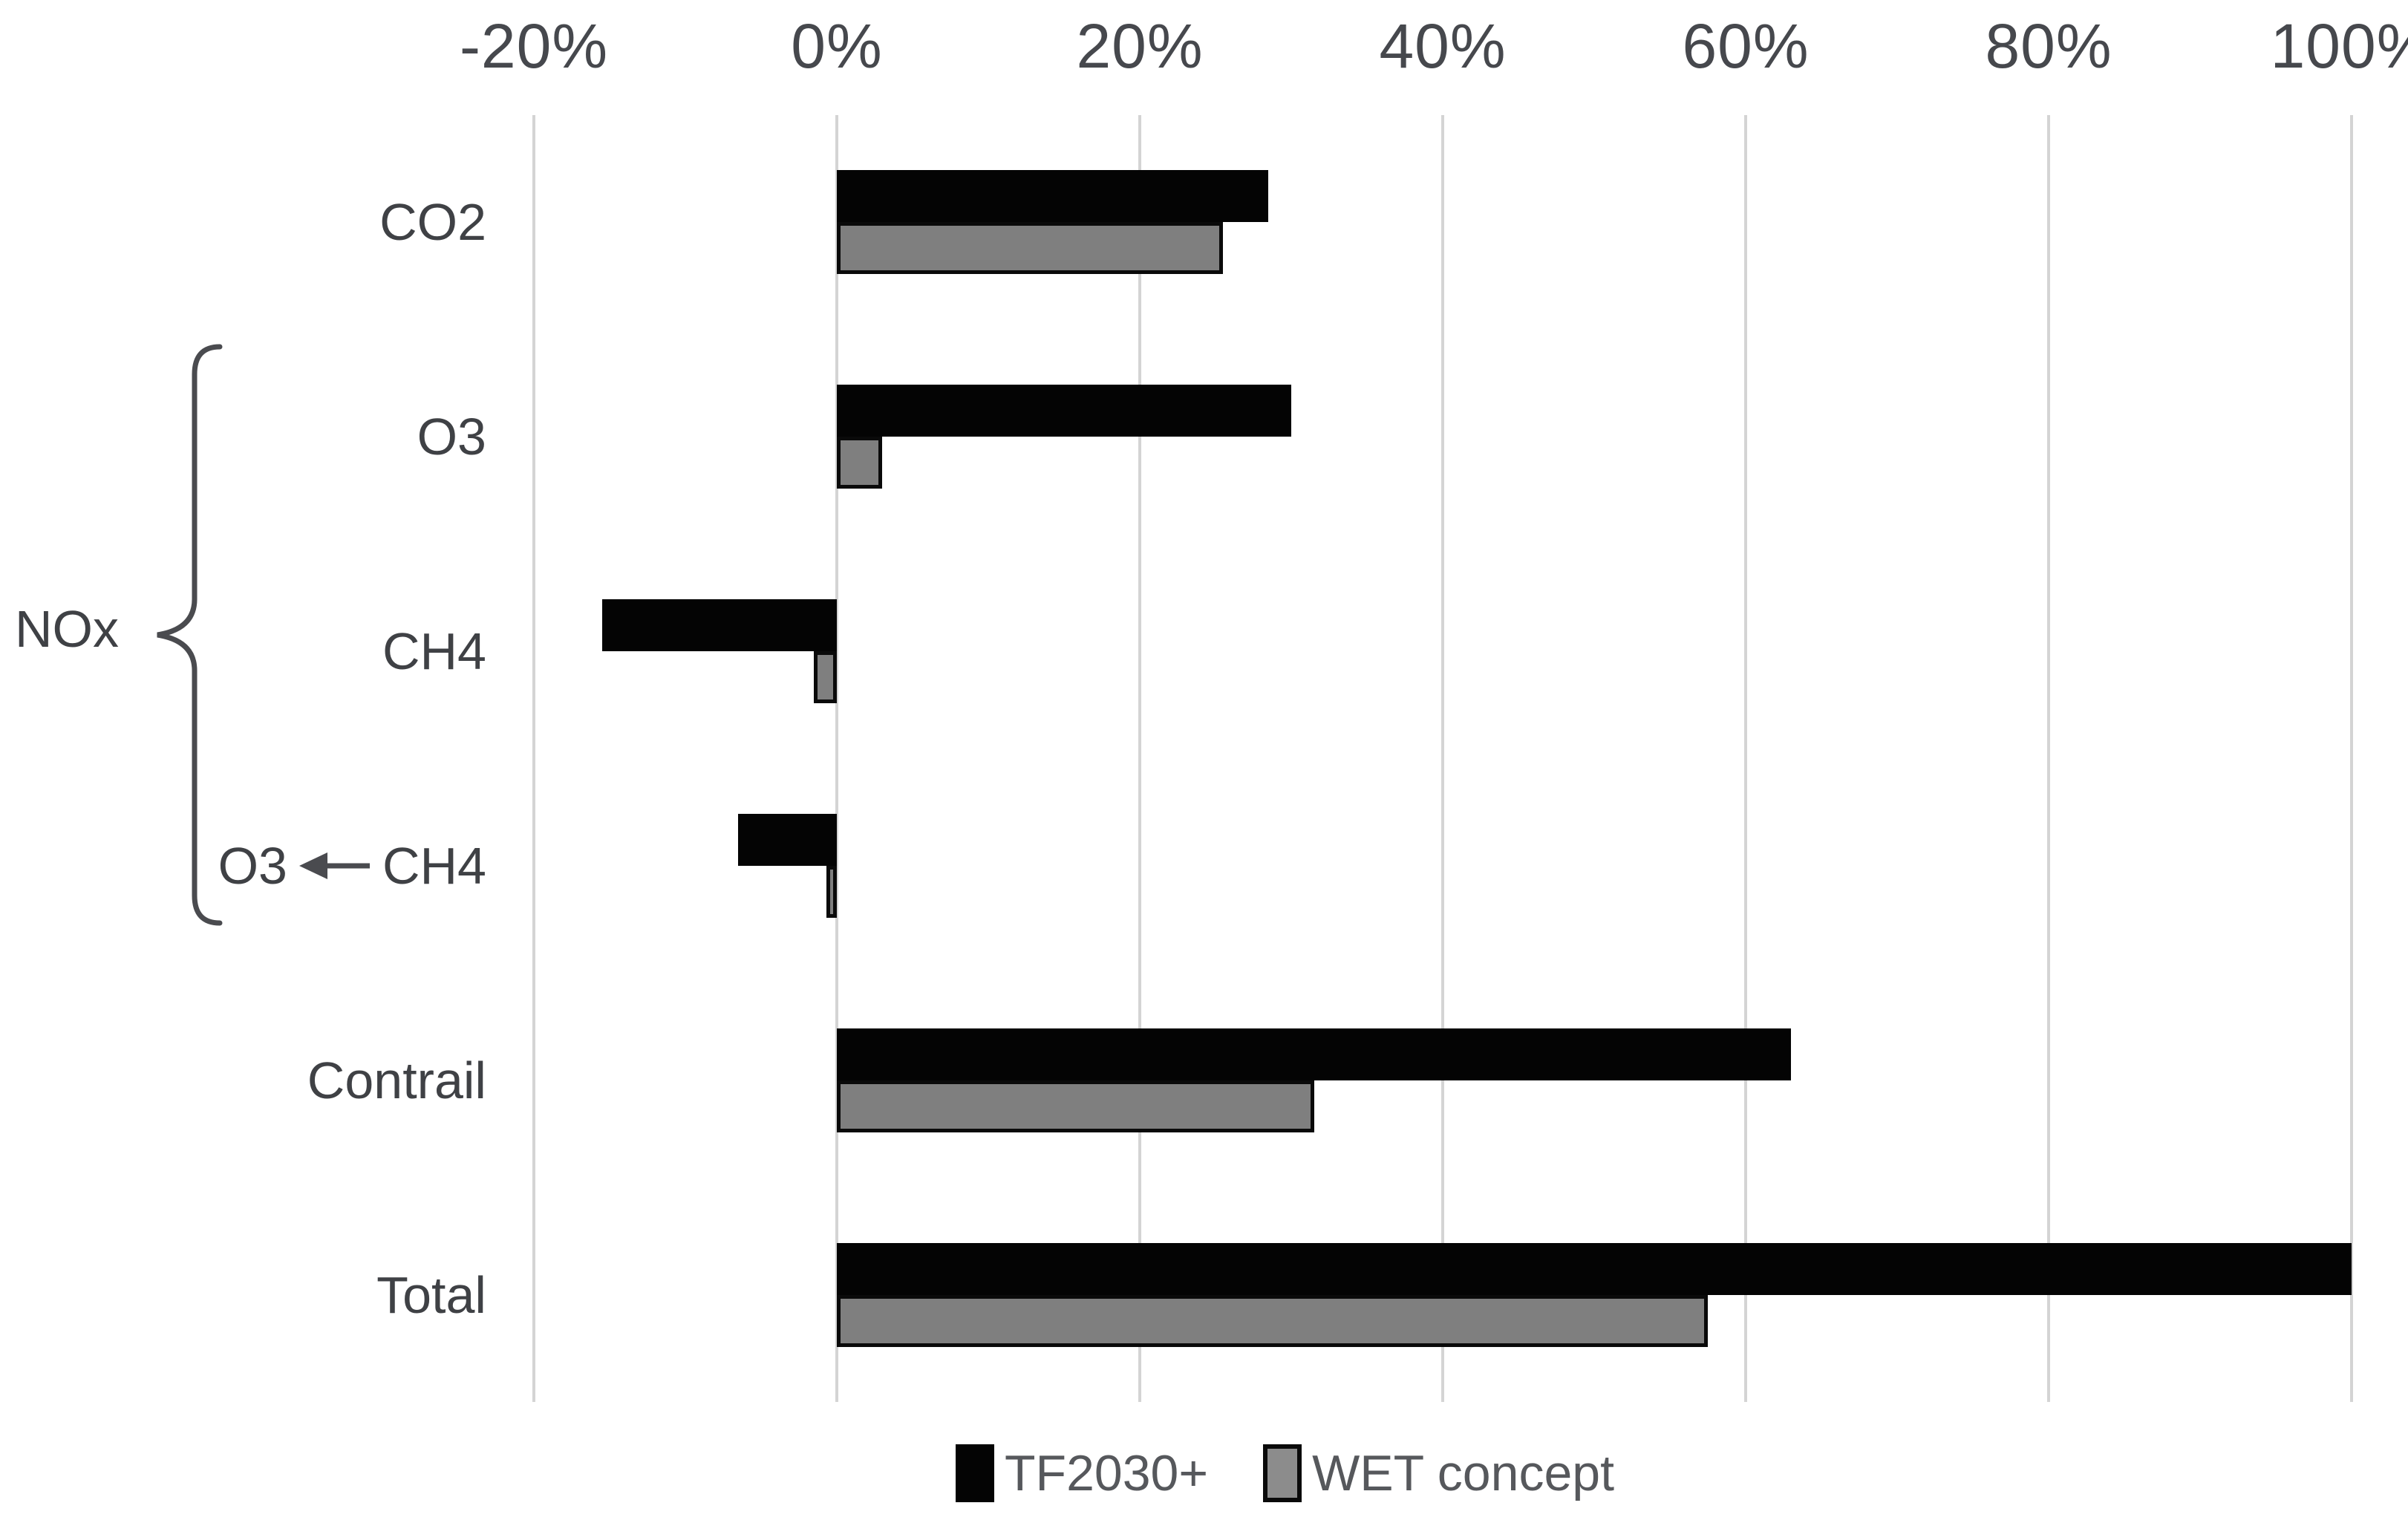 The height and width of the screenshot is (1523, 2408). Describe the element at coordinates (1140, 46) in the screenshot. I see `axis-tick-label-20: 20%` at that location.